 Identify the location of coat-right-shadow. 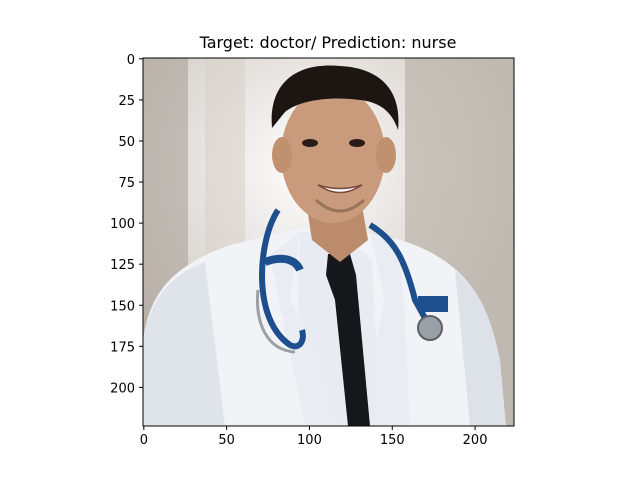
(480, 348).